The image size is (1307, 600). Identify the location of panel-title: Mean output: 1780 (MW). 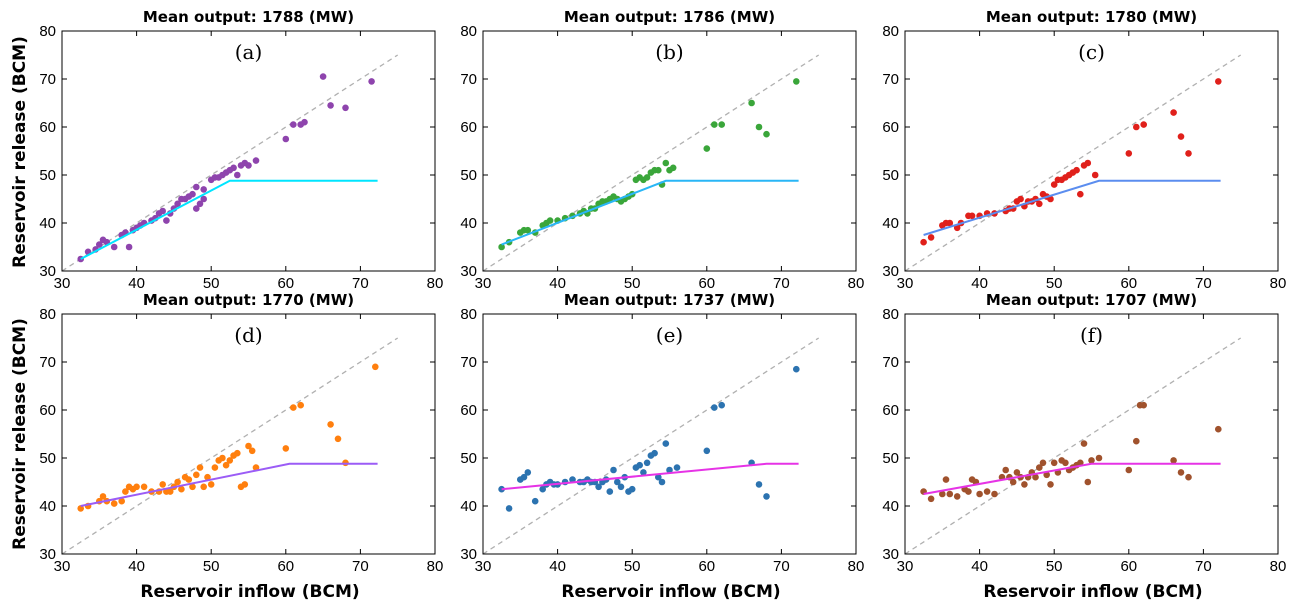
(1091, 17).